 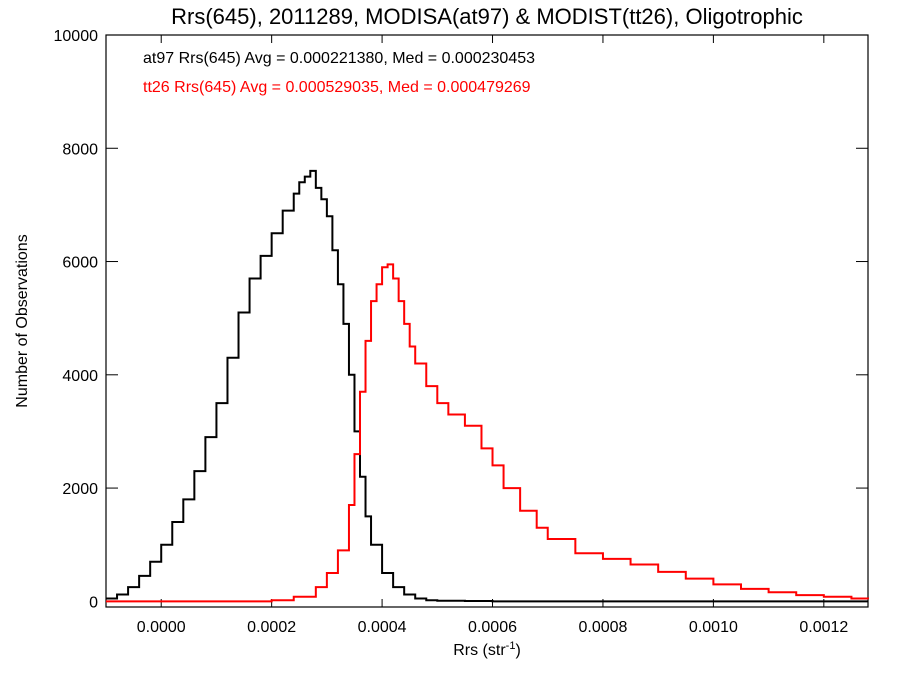 What do you see at coordinates (80, 149) in the screenshot?
I see `y-tick-label: 8000` at bounding box center [80, 149].